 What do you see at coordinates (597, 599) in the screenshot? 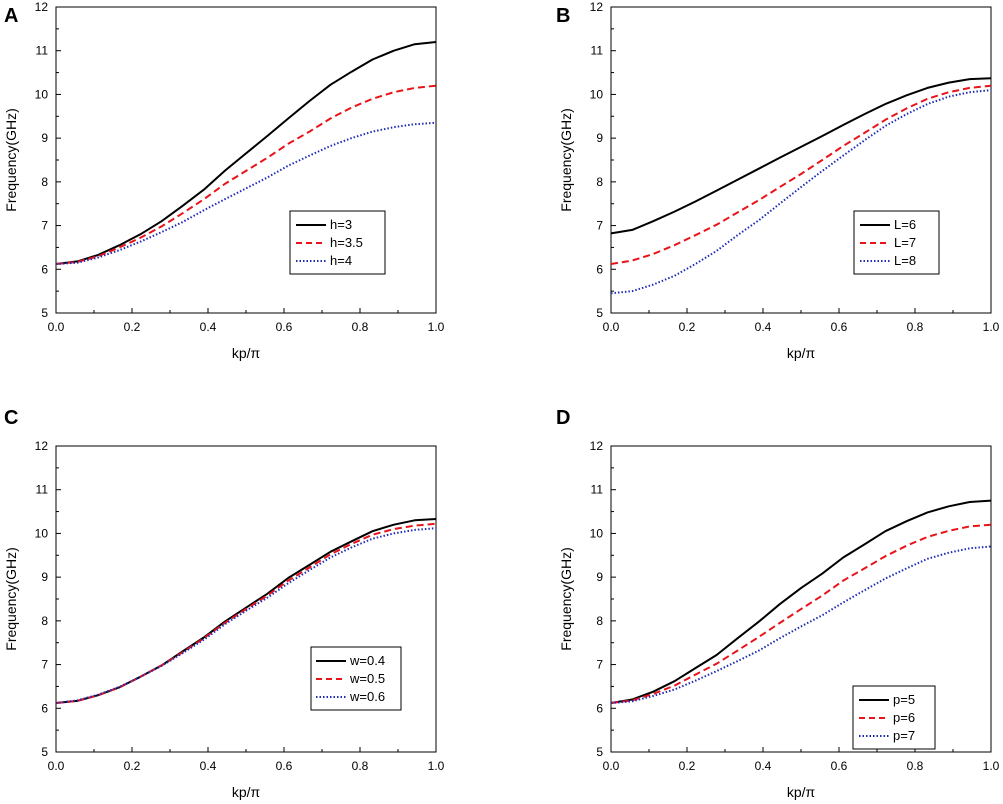
I see `y-tick-labels-D: 5 6 7 8 9 10 11 12` at bounding box center [597, 599].